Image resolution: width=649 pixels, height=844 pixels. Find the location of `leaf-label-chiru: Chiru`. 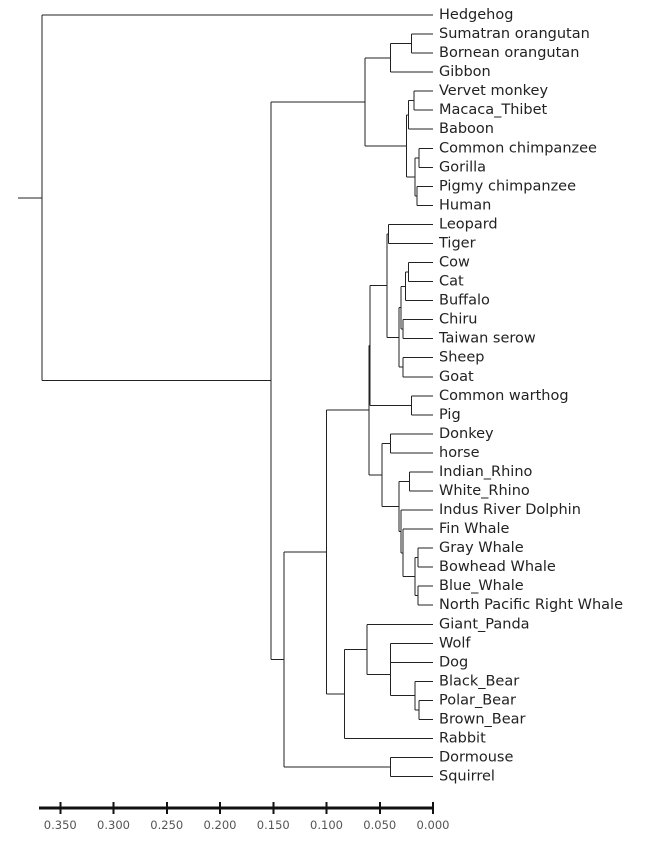

leaf-label-chiru: Chiru is located at coordinates (458, 320).